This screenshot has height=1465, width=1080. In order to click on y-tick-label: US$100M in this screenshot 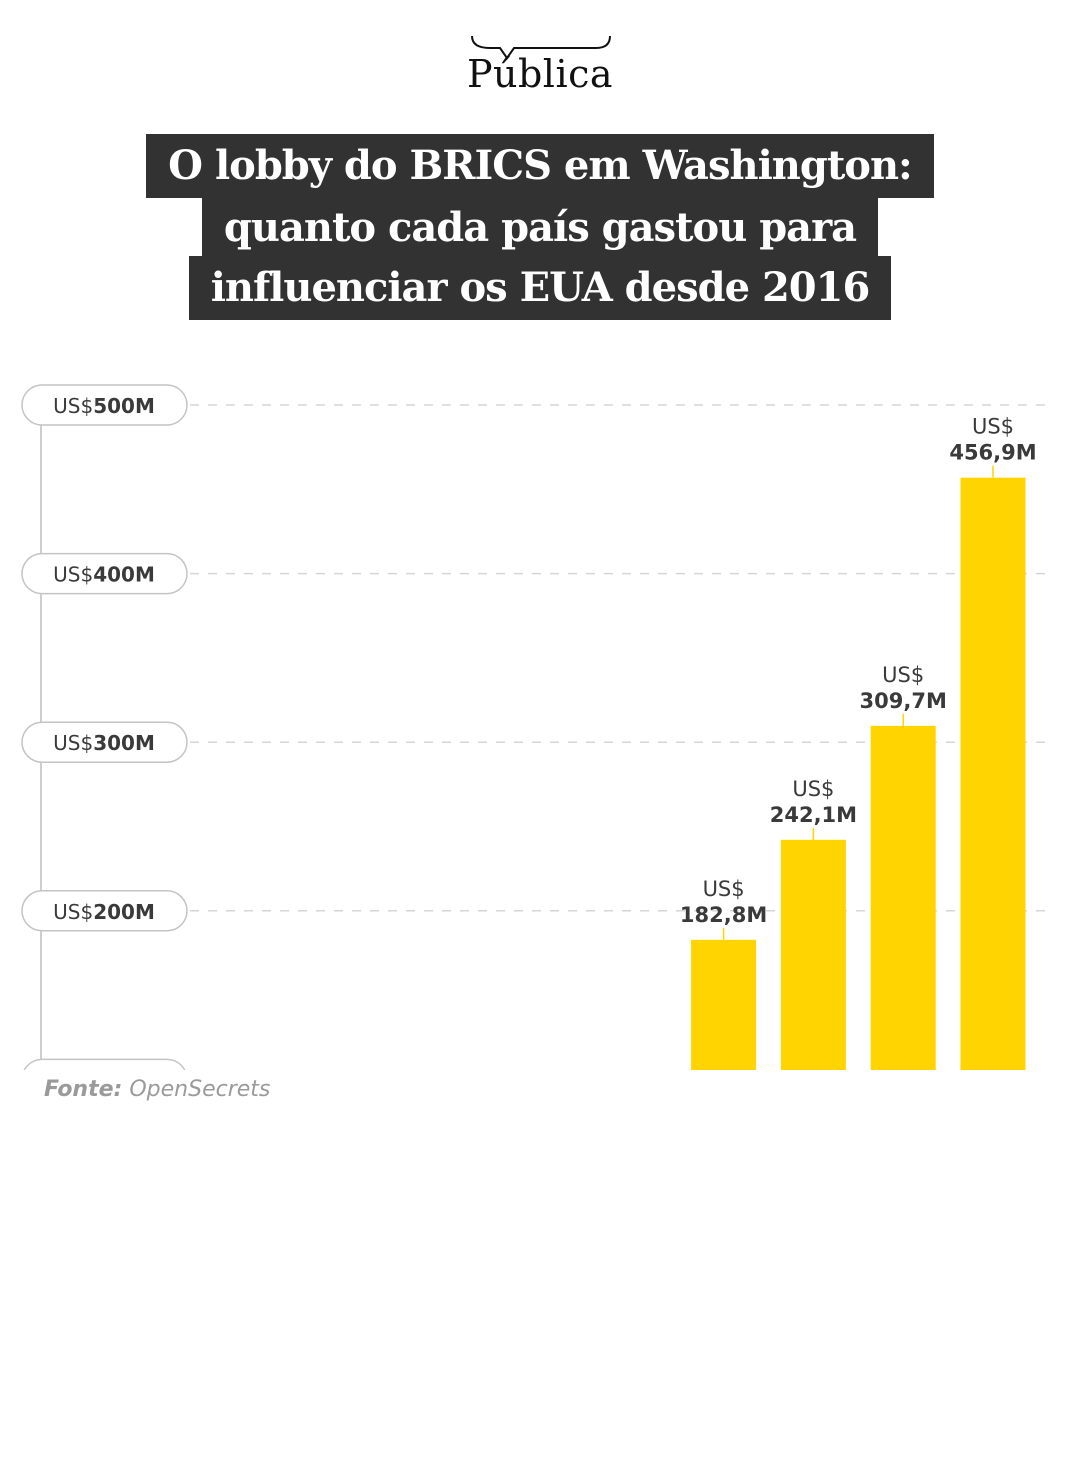, I will do `click(104, 1069)`.